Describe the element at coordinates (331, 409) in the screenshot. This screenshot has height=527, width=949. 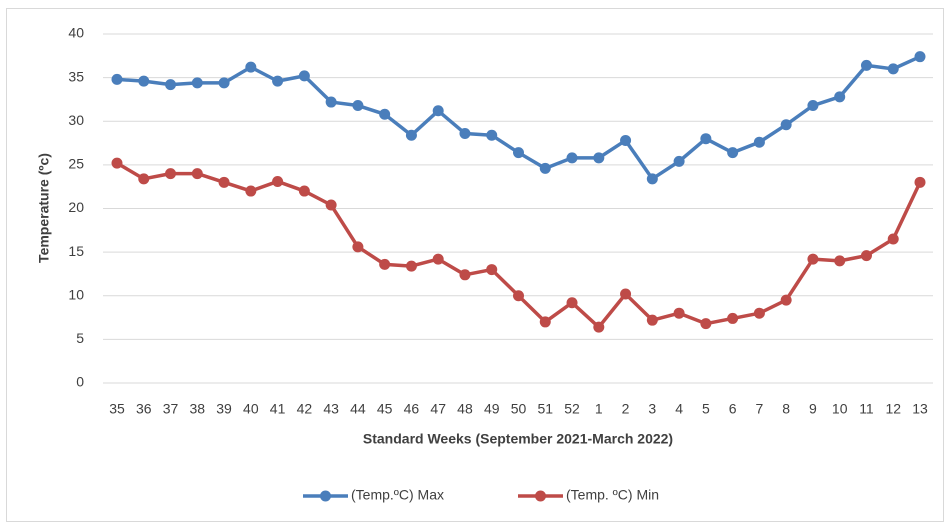
I see `x-tick-label: 43` at that location.